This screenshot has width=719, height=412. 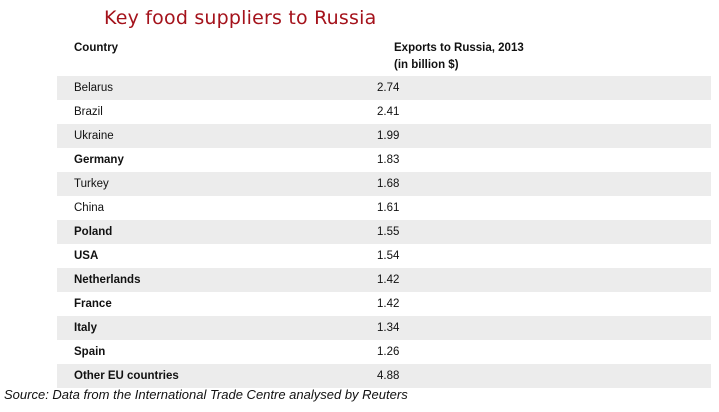 I want to click on table-row: Spain 1.26, so click(x=384, y=352).